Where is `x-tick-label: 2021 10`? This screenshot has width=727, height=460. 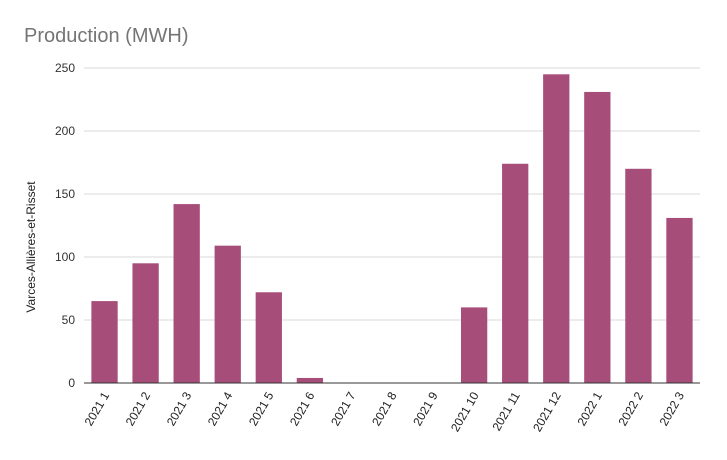 x-tick-label: 2021 10 is located at coordinates (465, 411).